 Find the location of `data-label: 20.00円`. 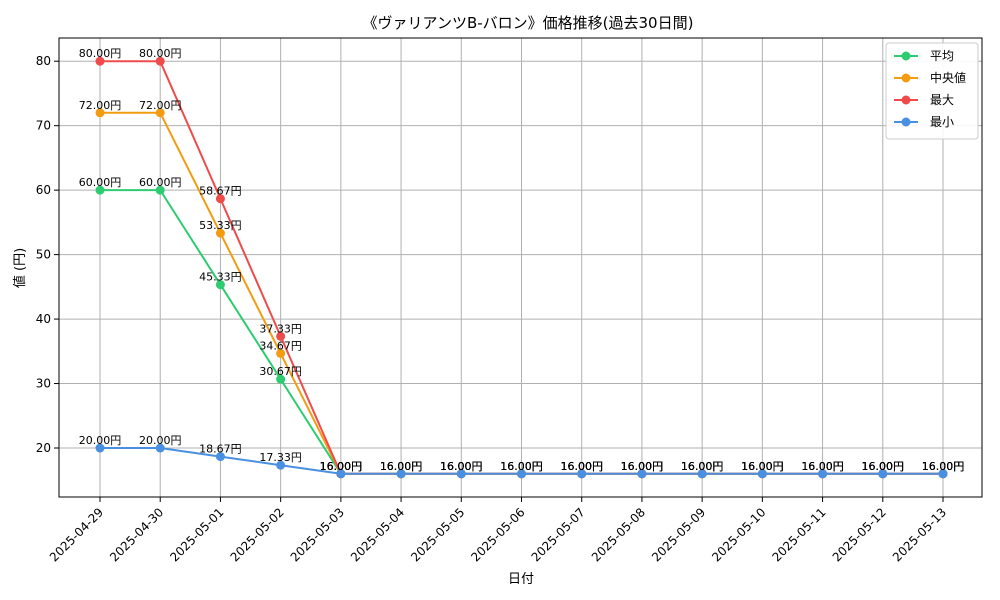

data-label: 20.00円 is located at coordinates (100, 440).